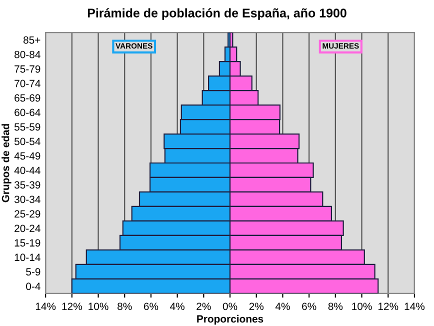  I want to click on y-tick-label: 0-4, so click(33, 286).